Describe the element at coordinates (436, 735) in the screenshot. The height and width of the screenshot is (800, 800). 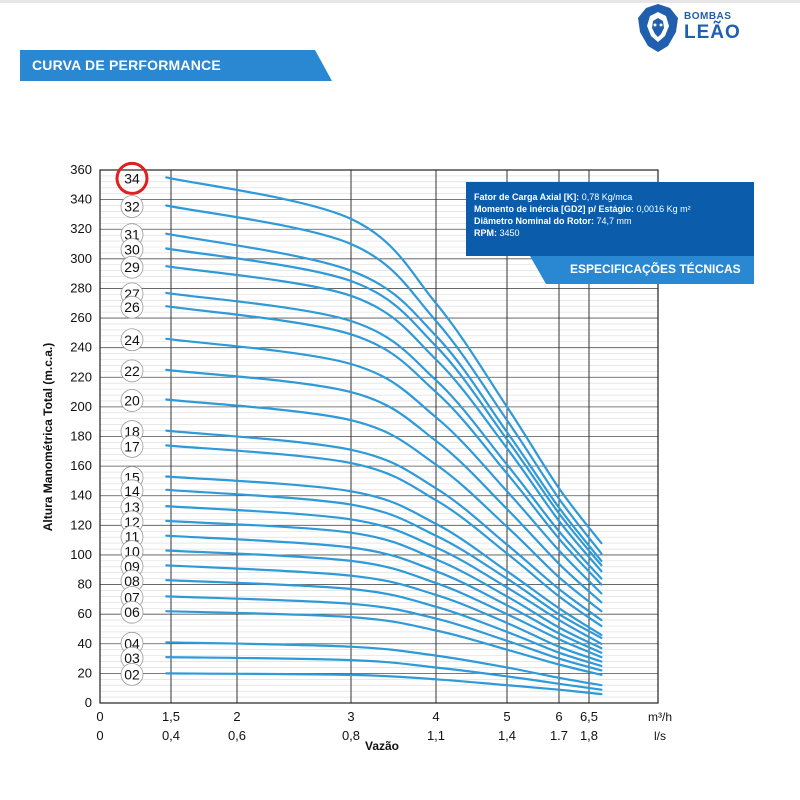
I see `x-tick-label-secondary: 1,1` at that location.